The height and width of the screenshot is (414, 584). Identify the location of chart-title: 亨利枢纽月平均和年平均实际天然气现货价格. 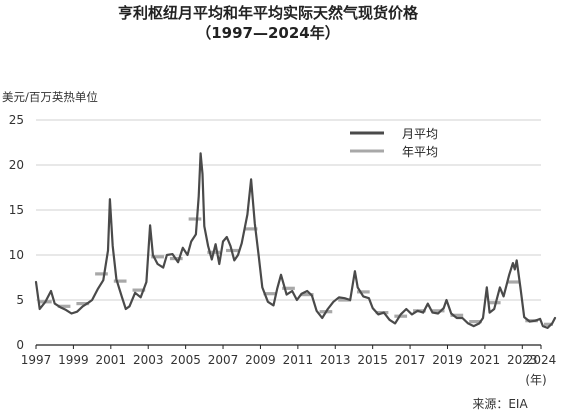
(268, 13).